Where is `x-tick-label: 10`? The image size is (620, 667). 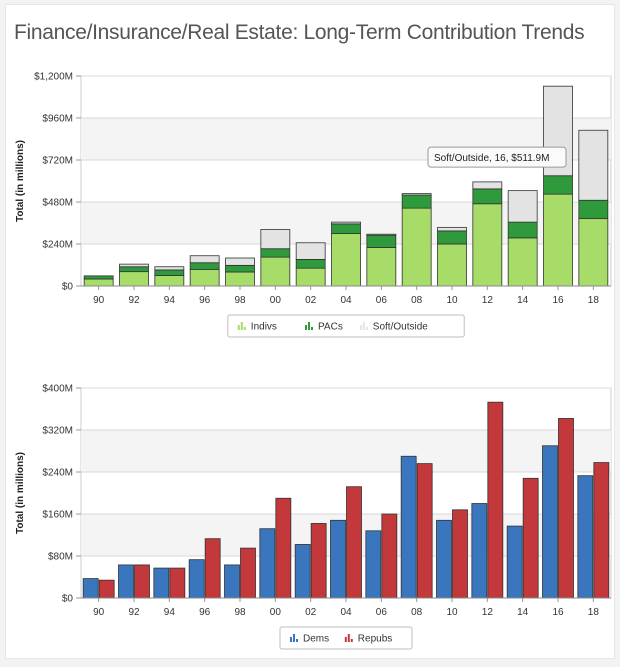 x-tick-label: 10 is located at coordinates (452, 300).